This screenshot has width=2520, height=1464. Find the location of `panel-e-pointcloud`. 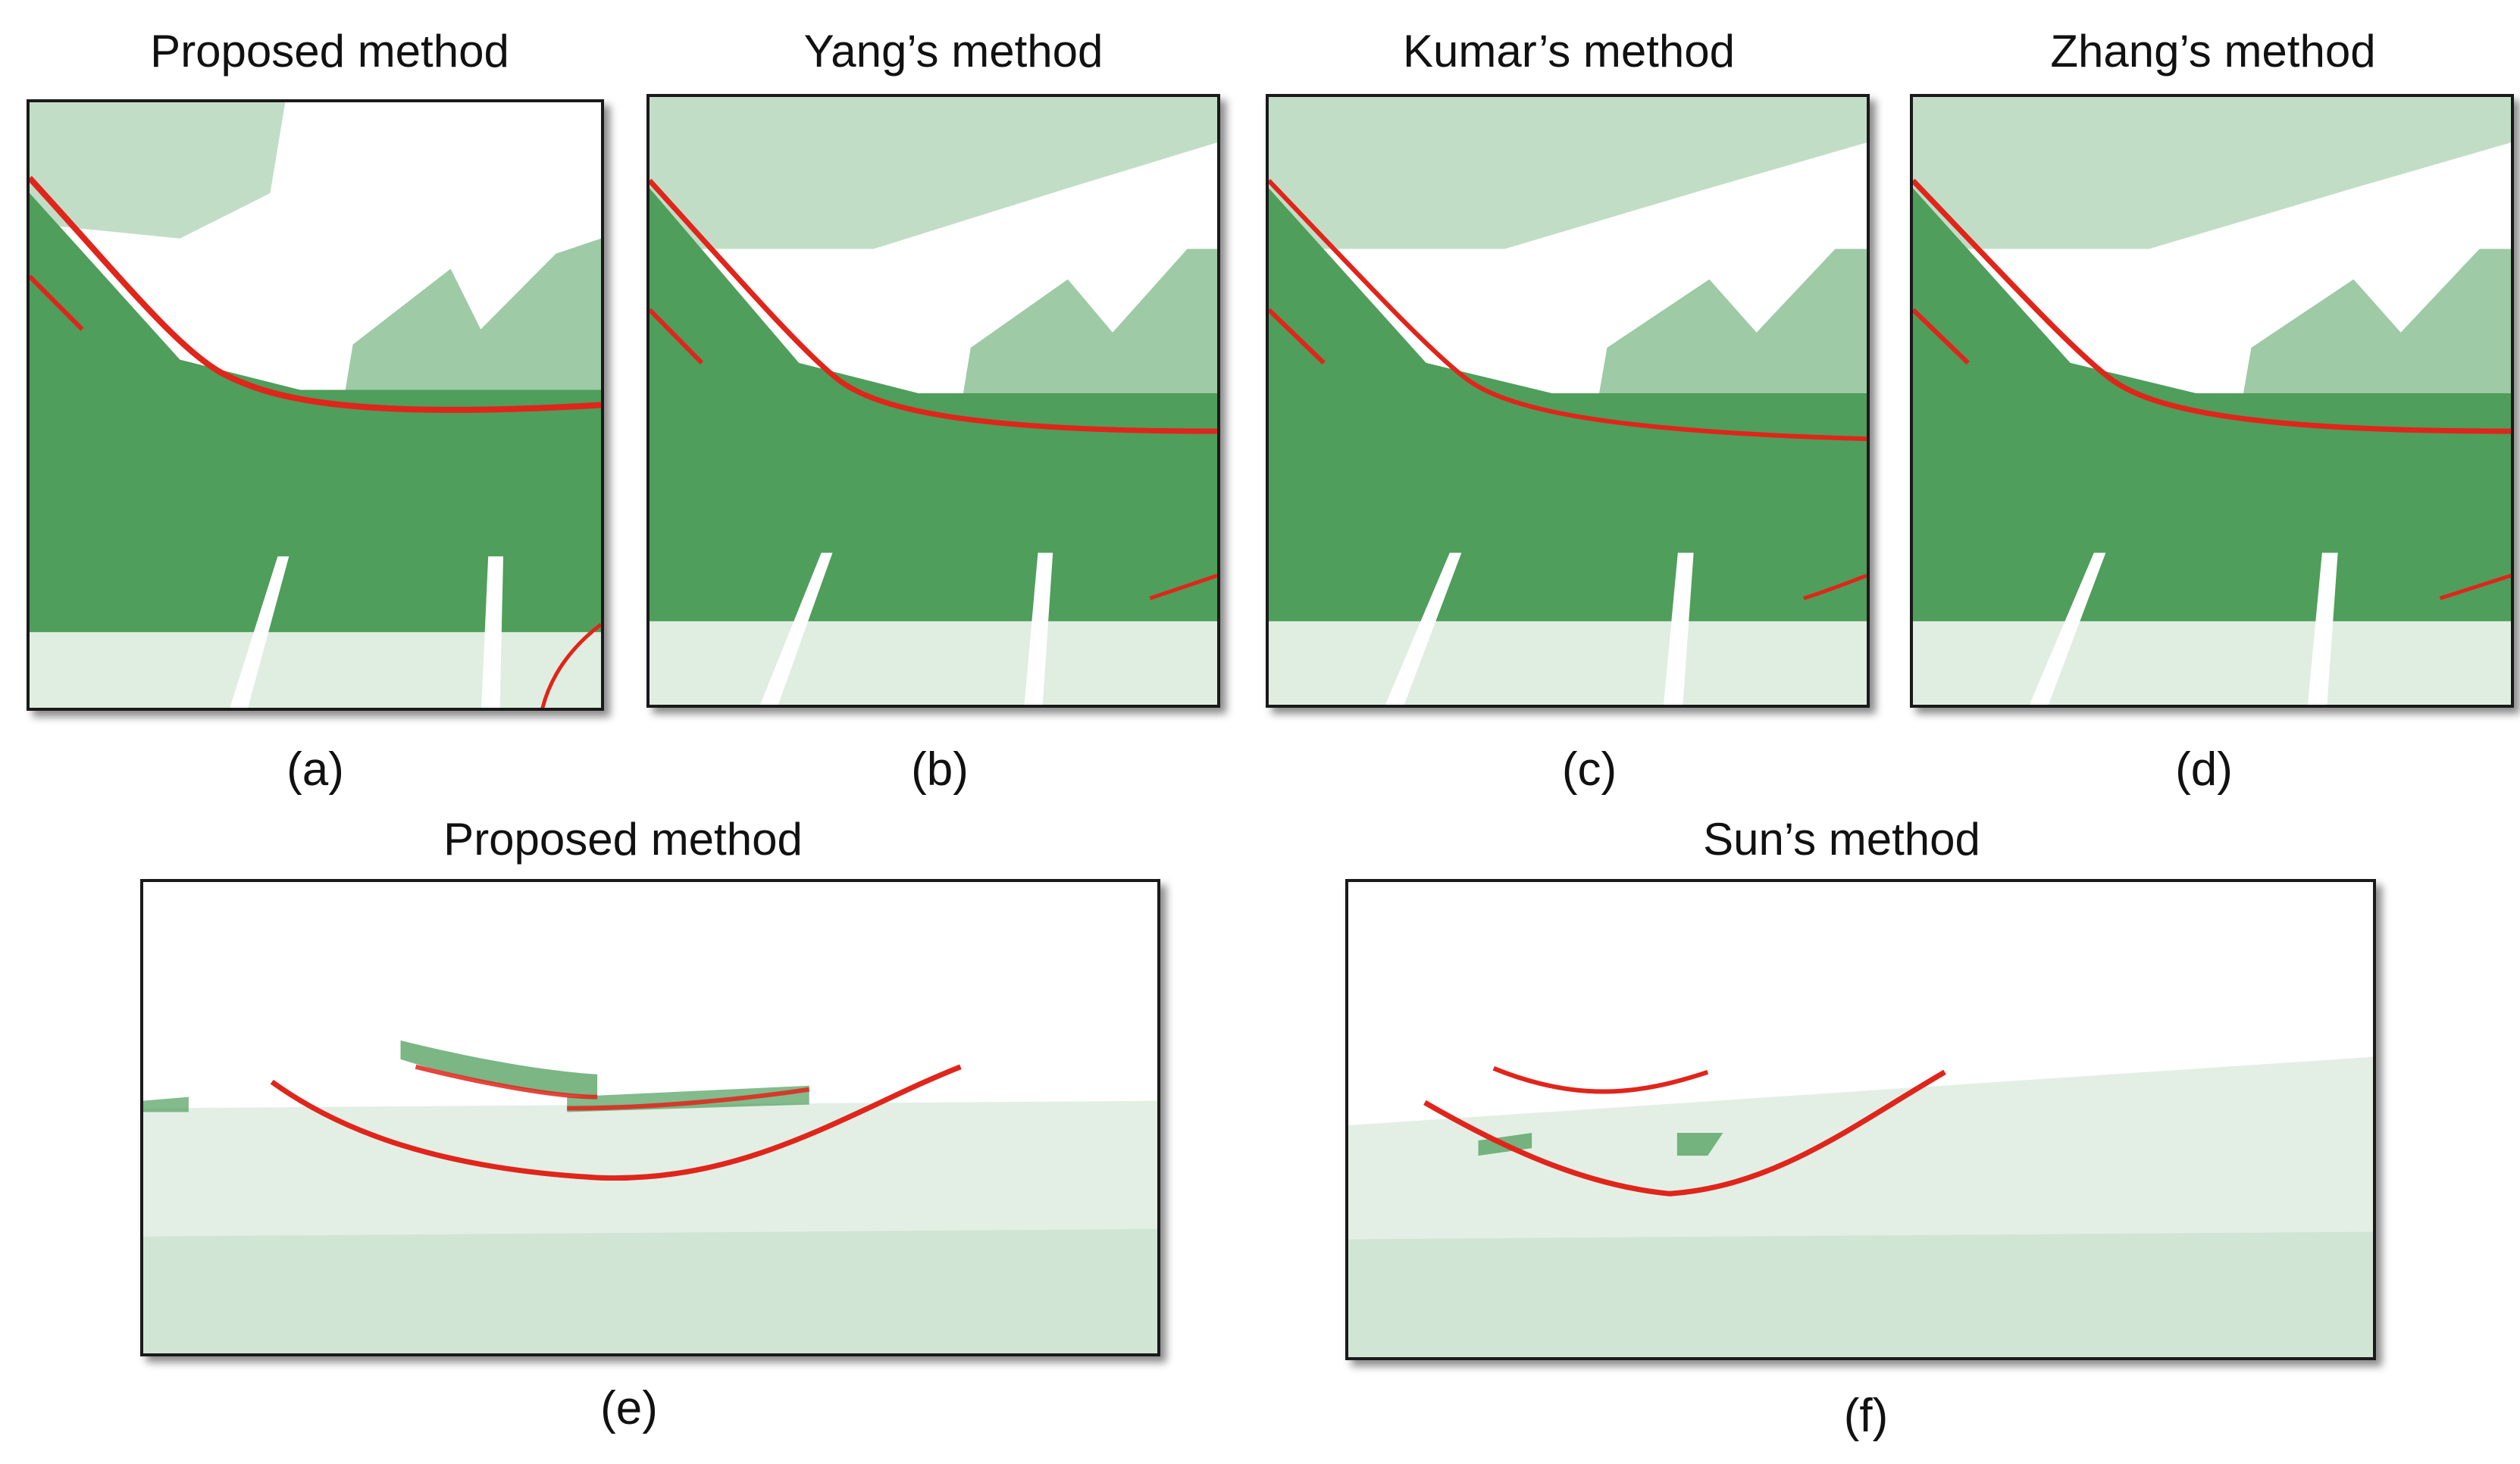

panel-e-pointcloud is located at coordinates (650, 1117).